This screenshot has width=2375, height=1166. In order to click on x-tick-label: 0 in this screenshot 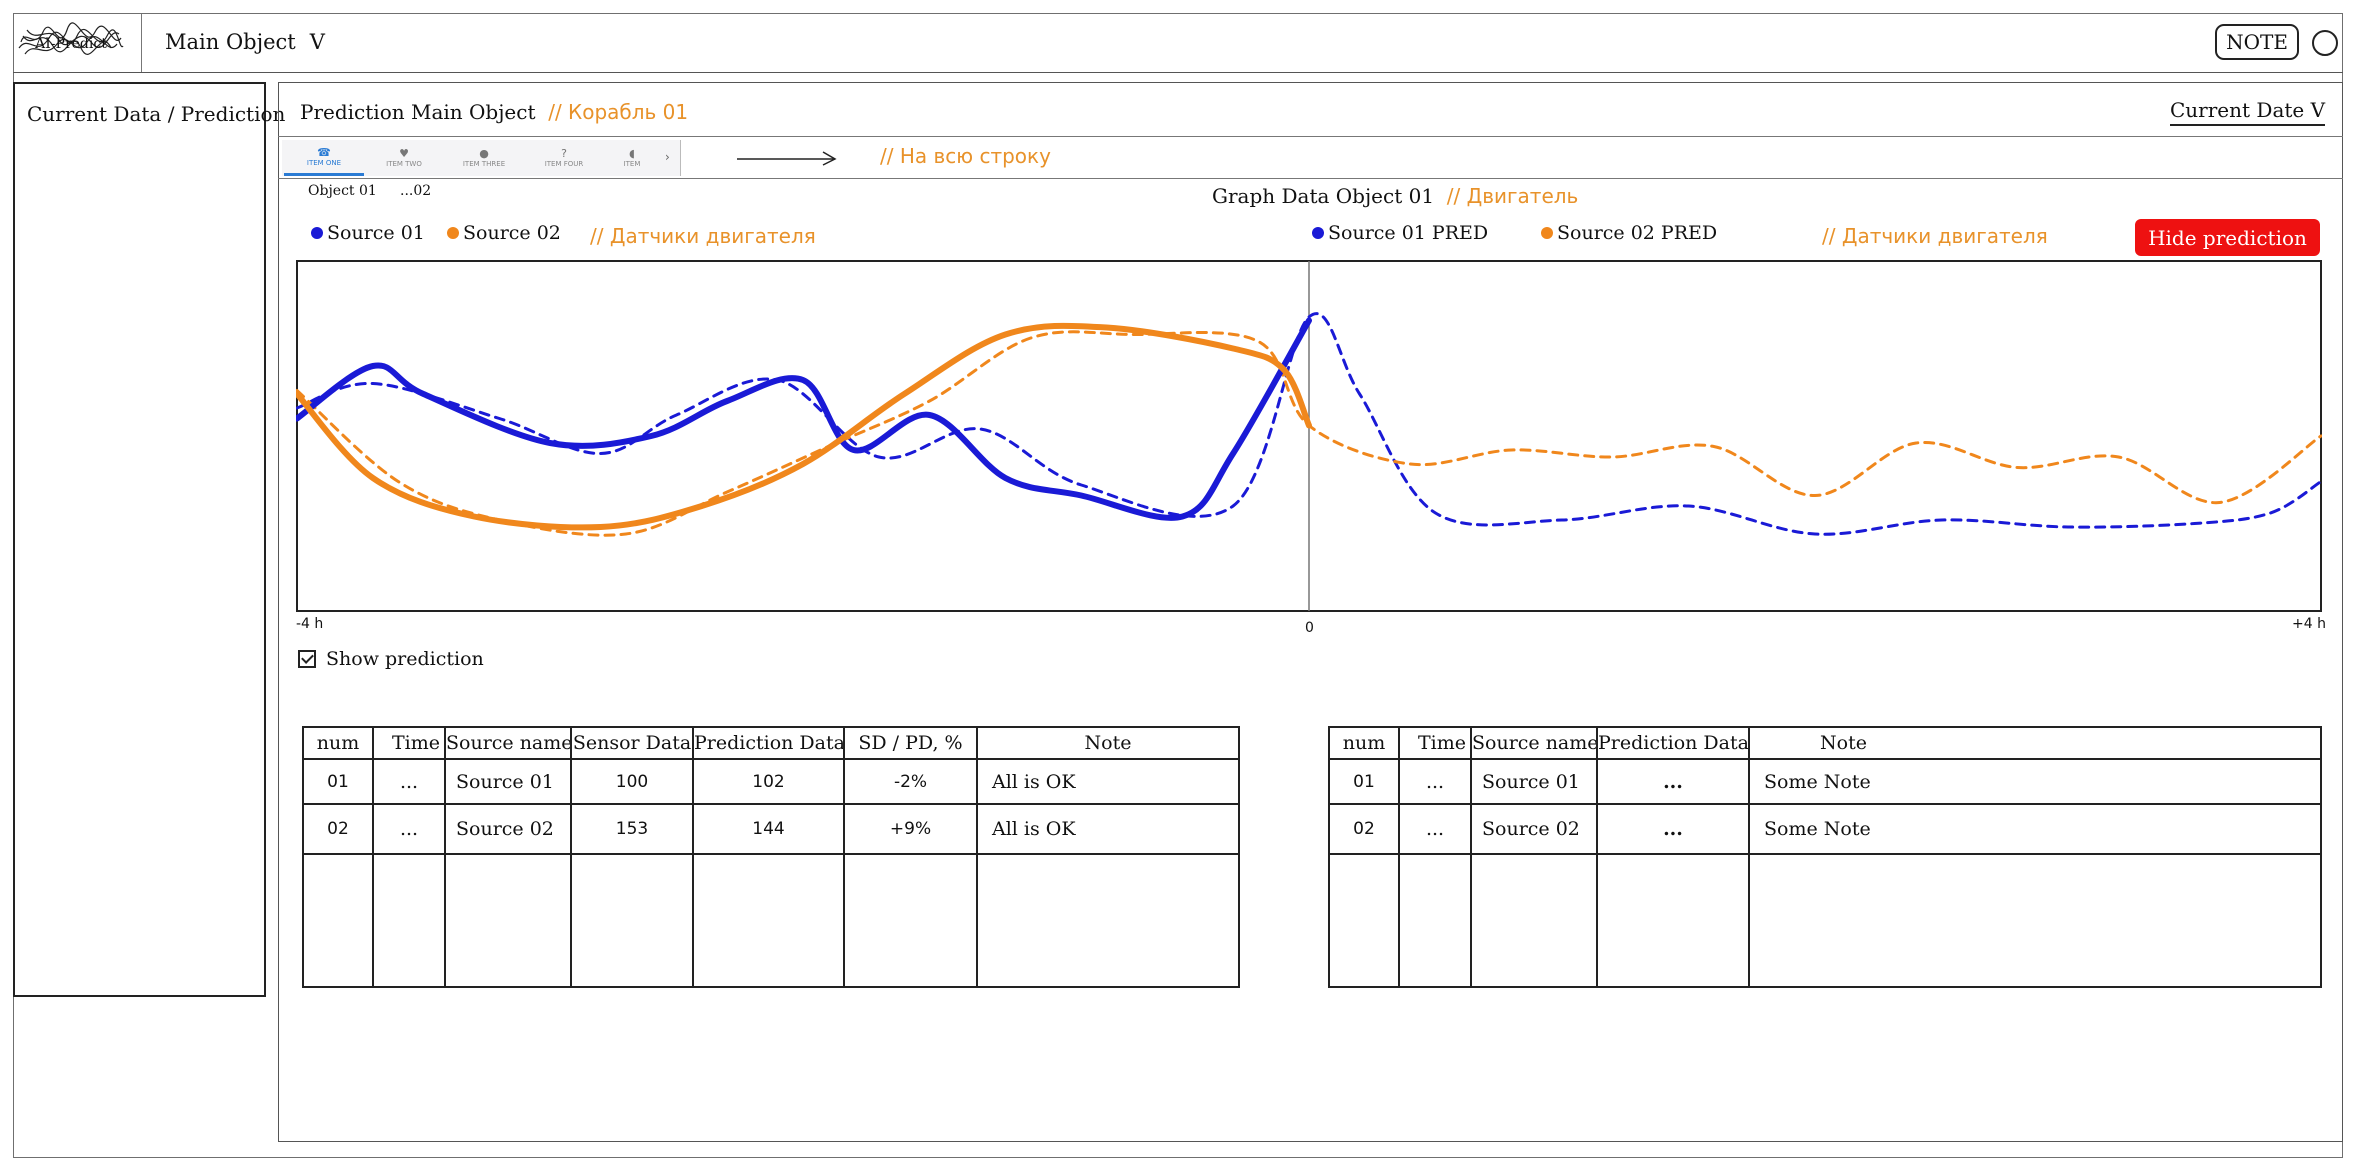, I will do `click(1309, 628)`.